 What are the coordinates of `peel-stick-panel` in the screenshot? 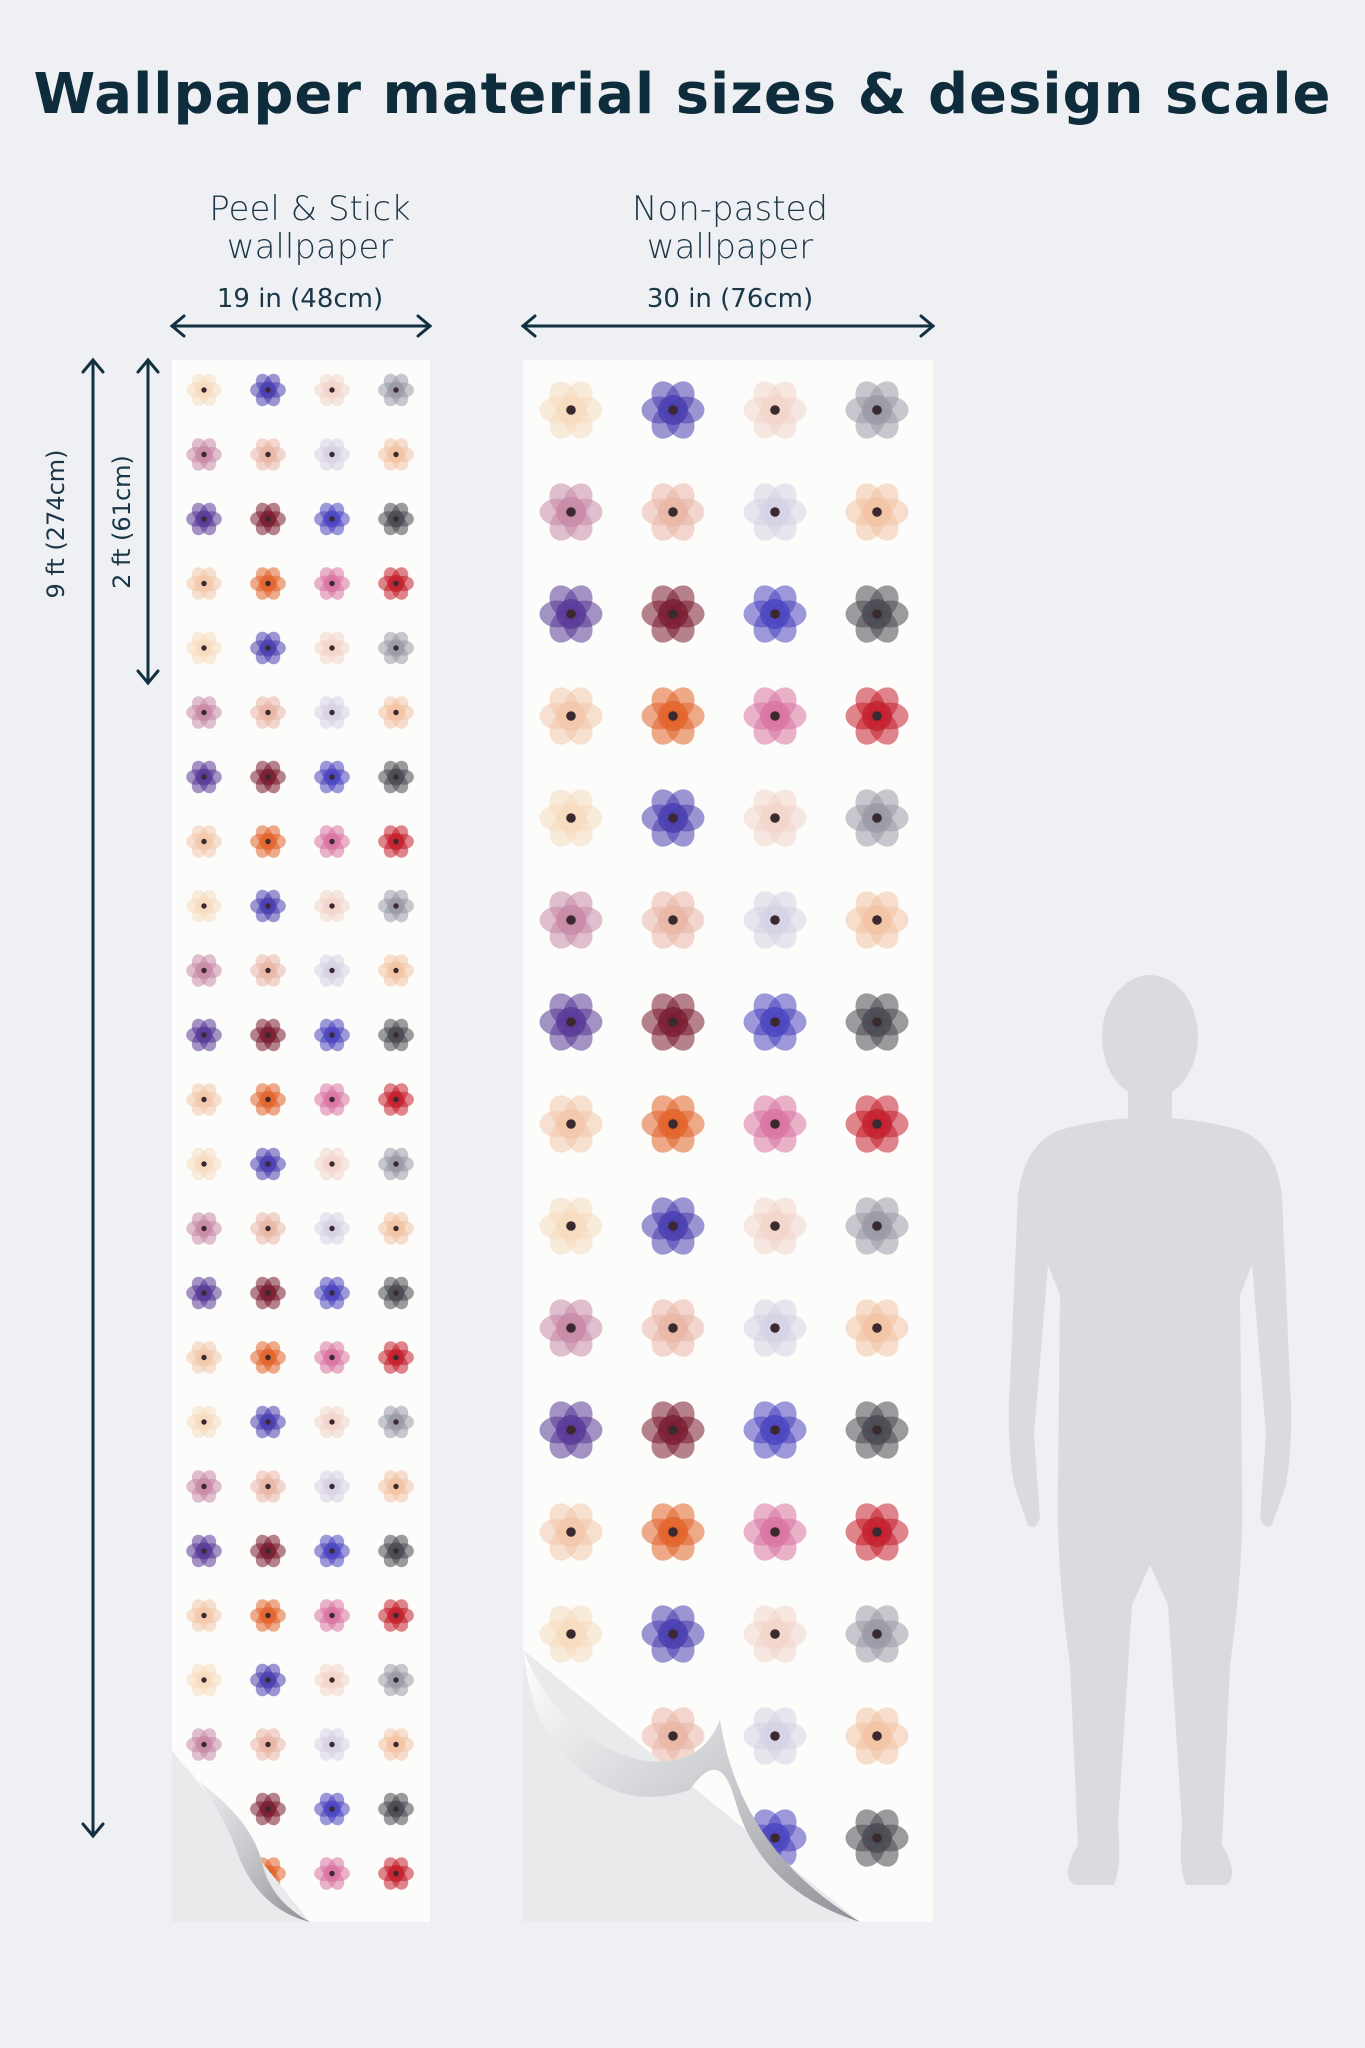 It's located at (301, 1141).